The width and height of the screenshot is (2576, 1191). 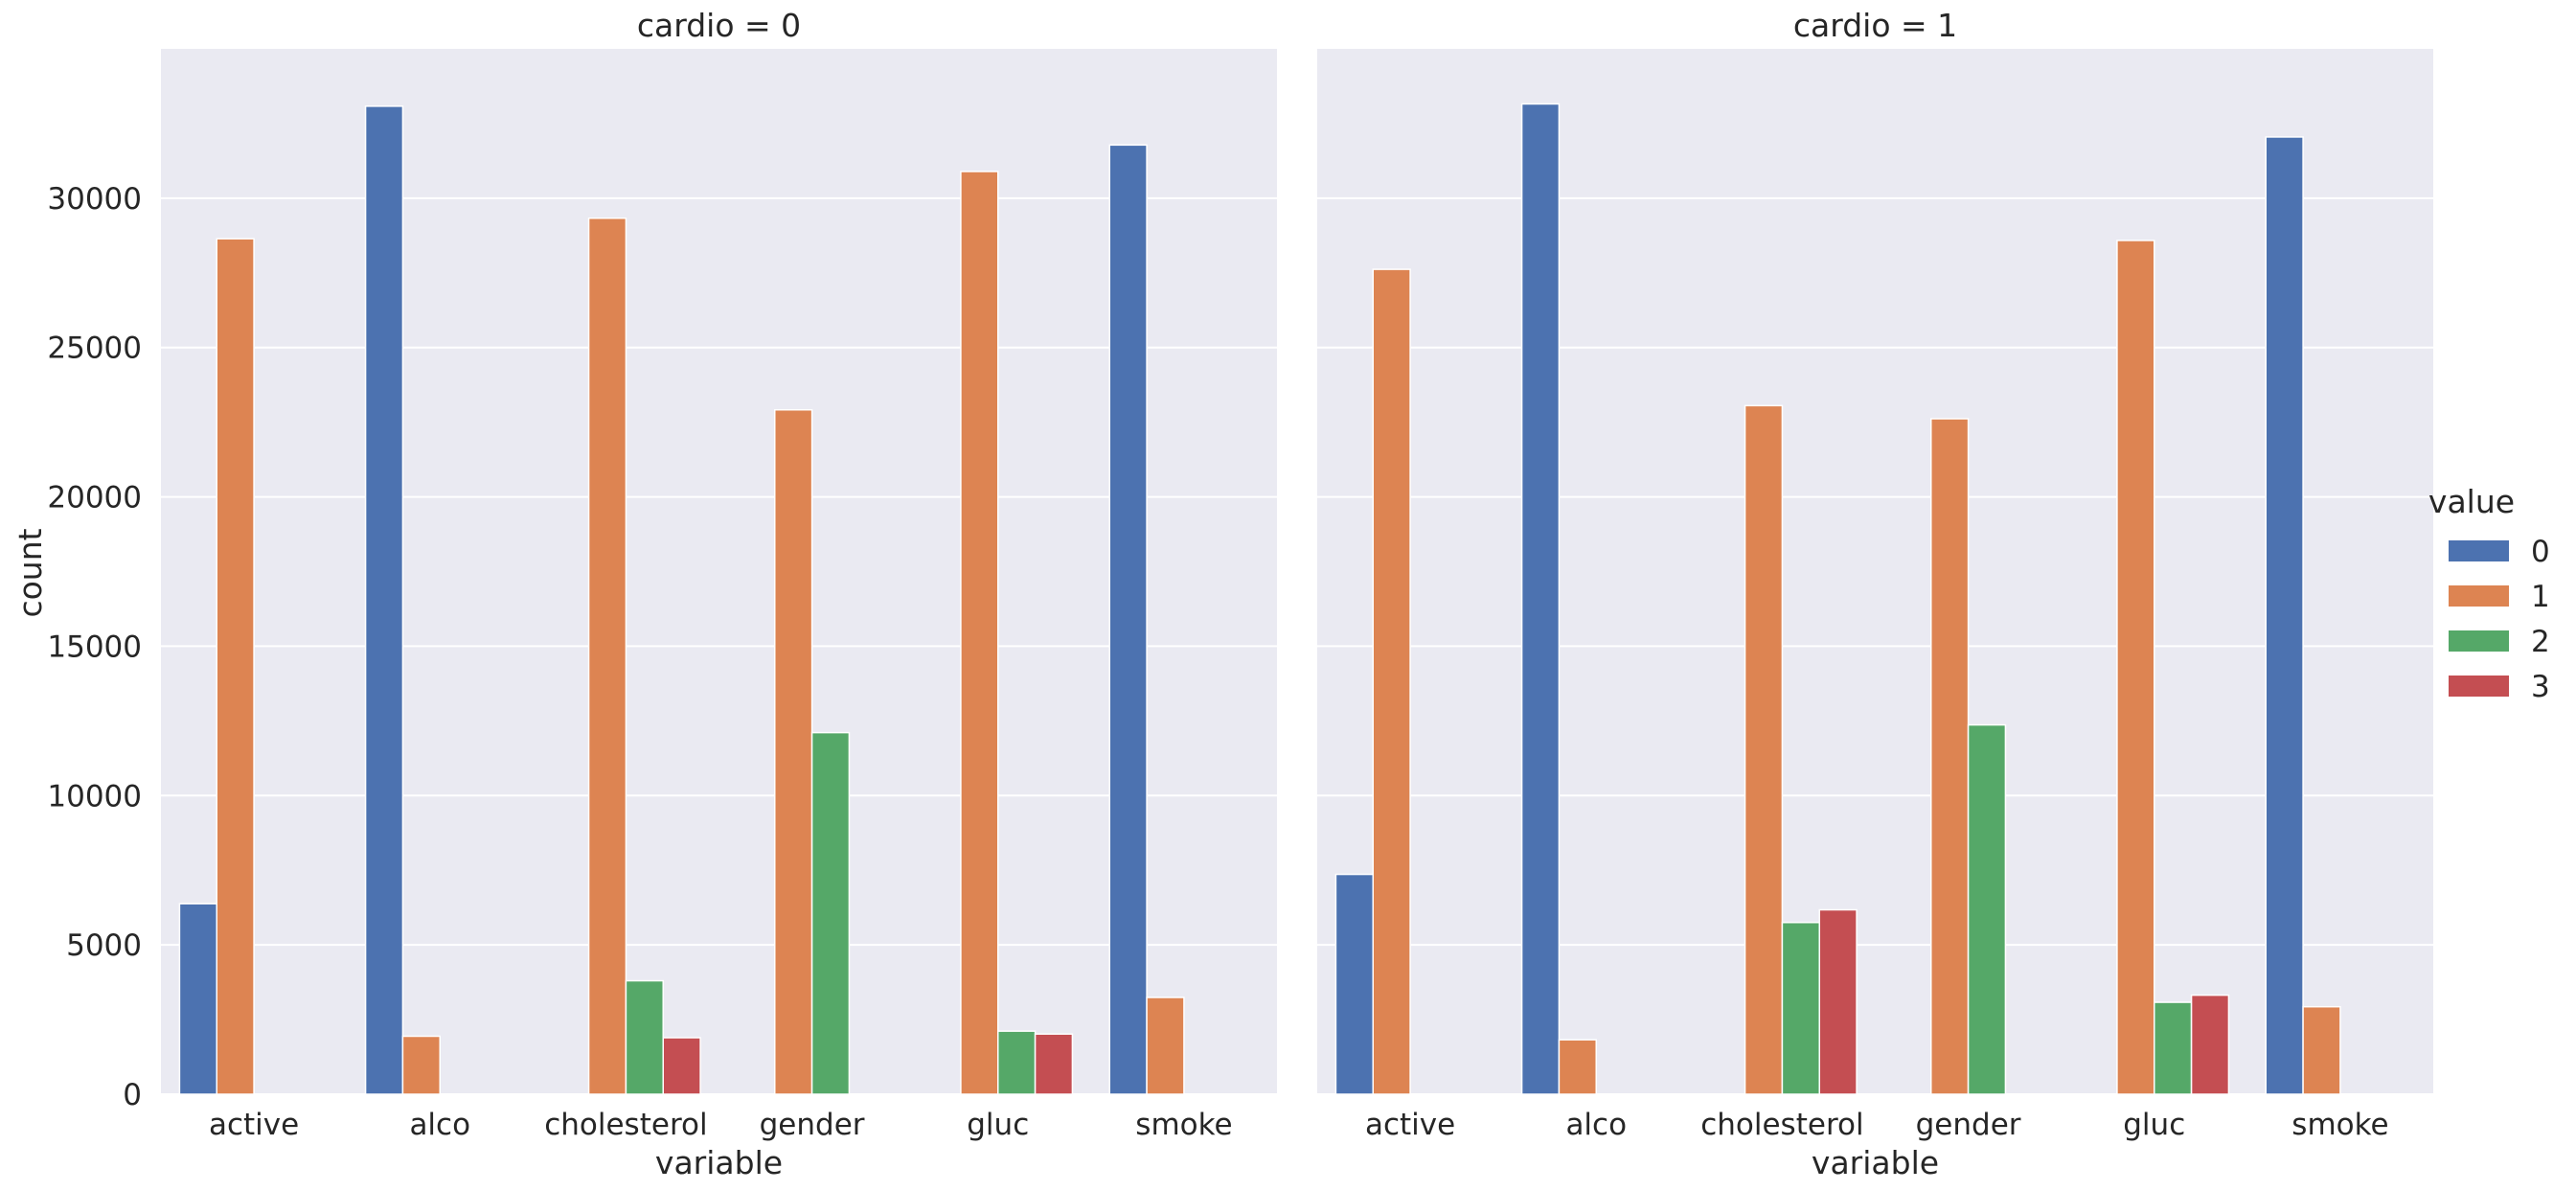 I want to click on panel-title: cardio = 0, so click(x=719, y=26).